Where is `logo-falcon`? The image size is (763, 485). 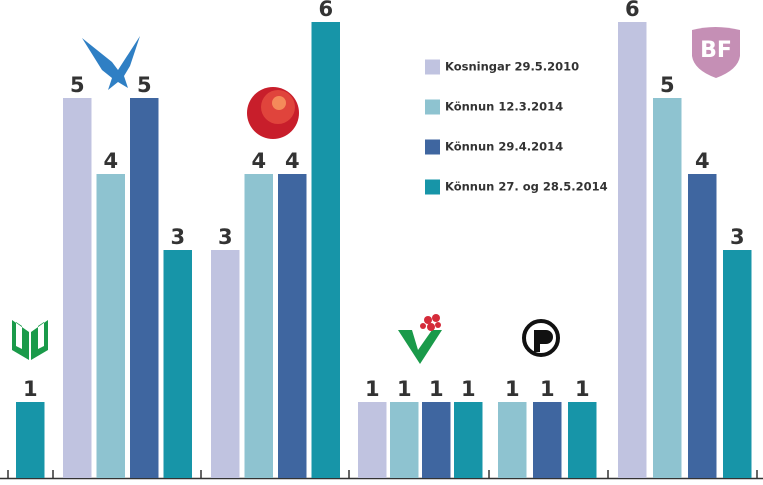 logo-falcon is located at coordinates (111, 63).